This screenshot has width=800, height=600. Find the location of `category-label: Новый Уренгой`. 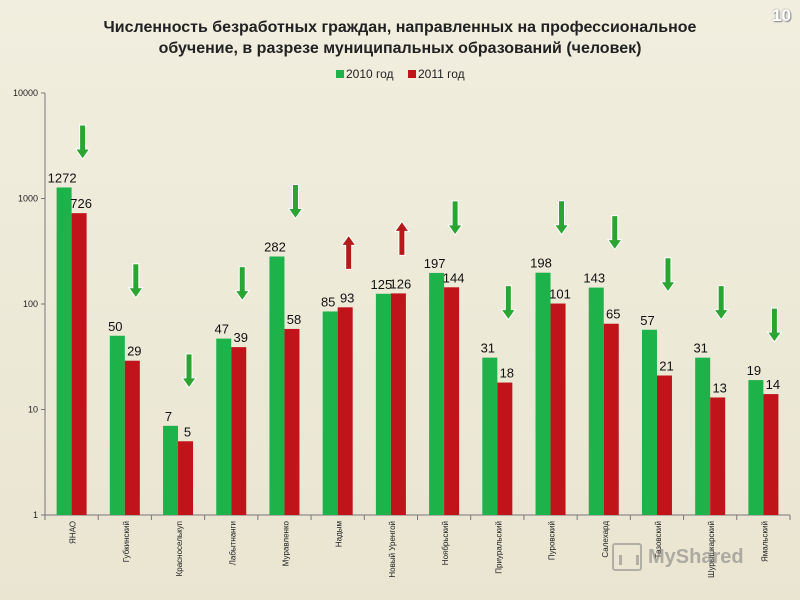

category-label: Новый Уренгой is located at coordinates (392, 549).